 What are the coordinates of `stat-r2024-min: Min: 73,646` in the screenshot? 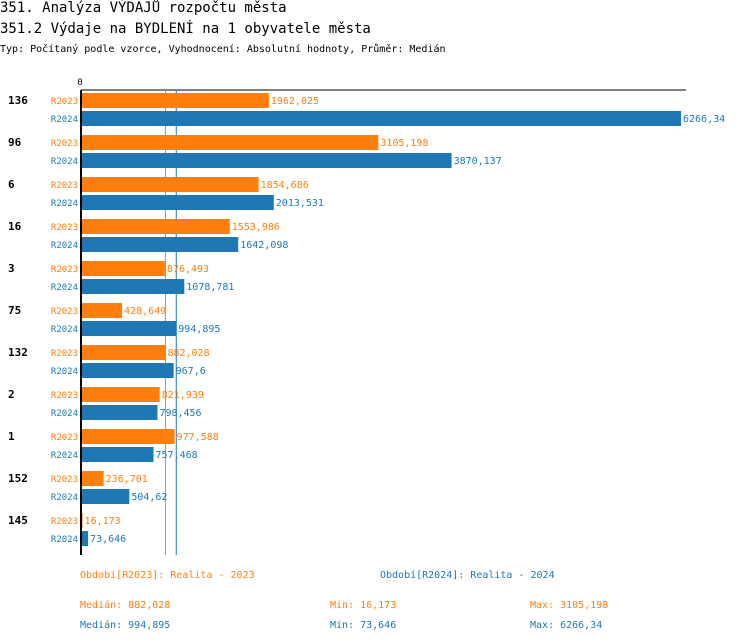 It's located at (363, 625).